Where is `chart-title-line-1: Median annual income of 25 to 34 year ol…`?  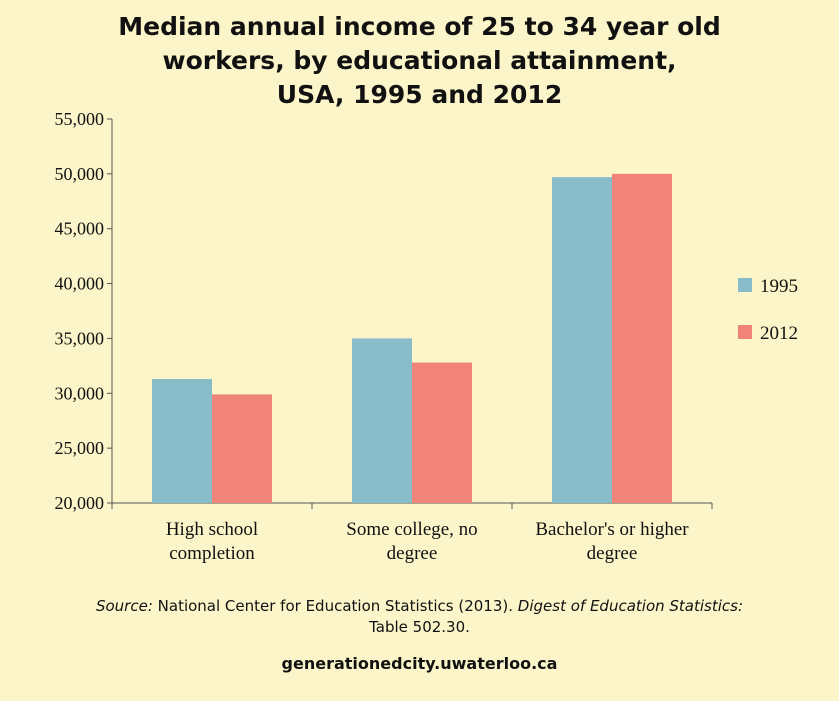
chart-title-line-1: Median annual income of 25 to 34 year ol… is located at coordinates (419, 26).